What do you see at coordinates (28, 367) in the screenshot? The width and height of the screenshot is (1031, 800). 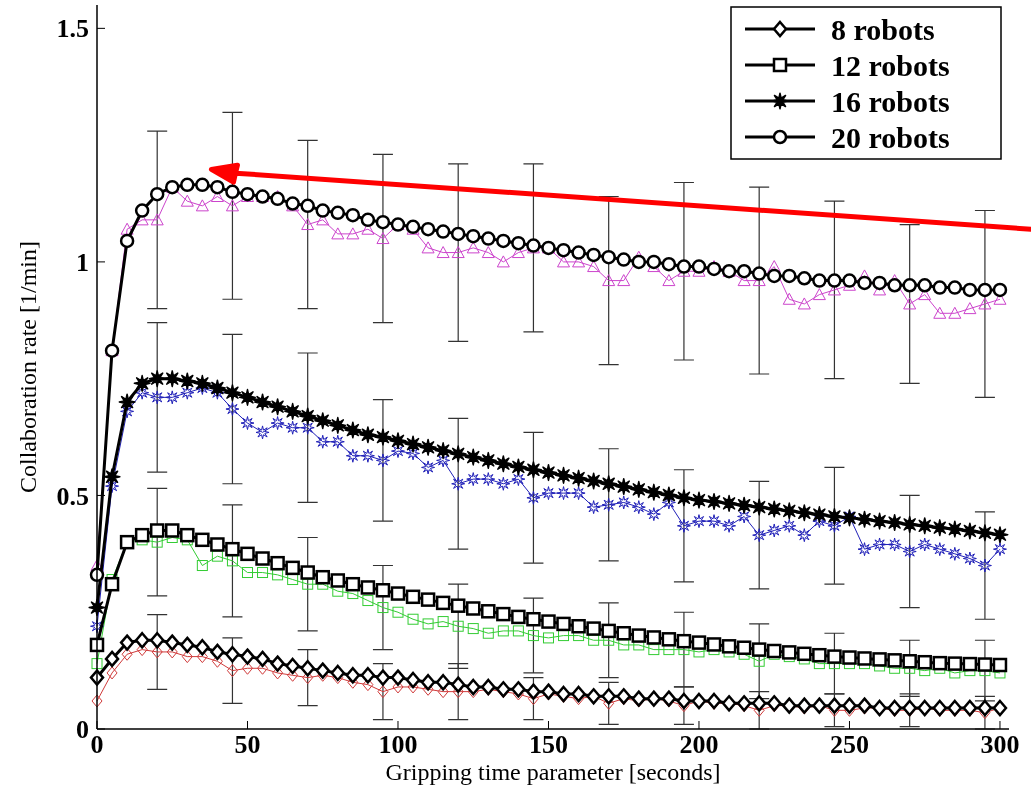 I see `y-axis-title: Collaboration rate [1/min]` at bounding box center [28, 367].